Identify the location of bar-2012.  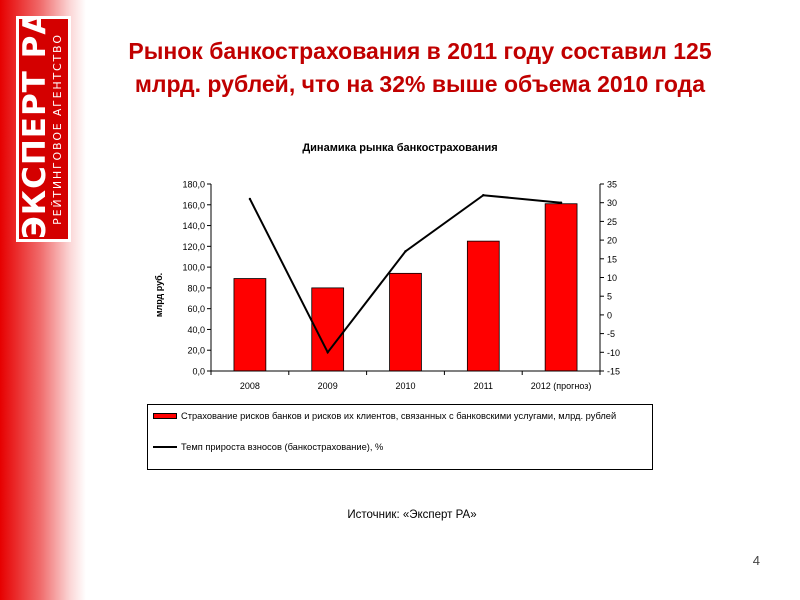
(561, 287).